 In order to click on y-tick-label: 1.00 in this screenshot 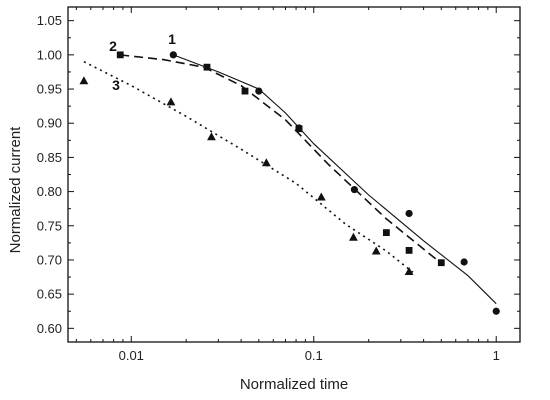, I will do `click(49, 54)`.